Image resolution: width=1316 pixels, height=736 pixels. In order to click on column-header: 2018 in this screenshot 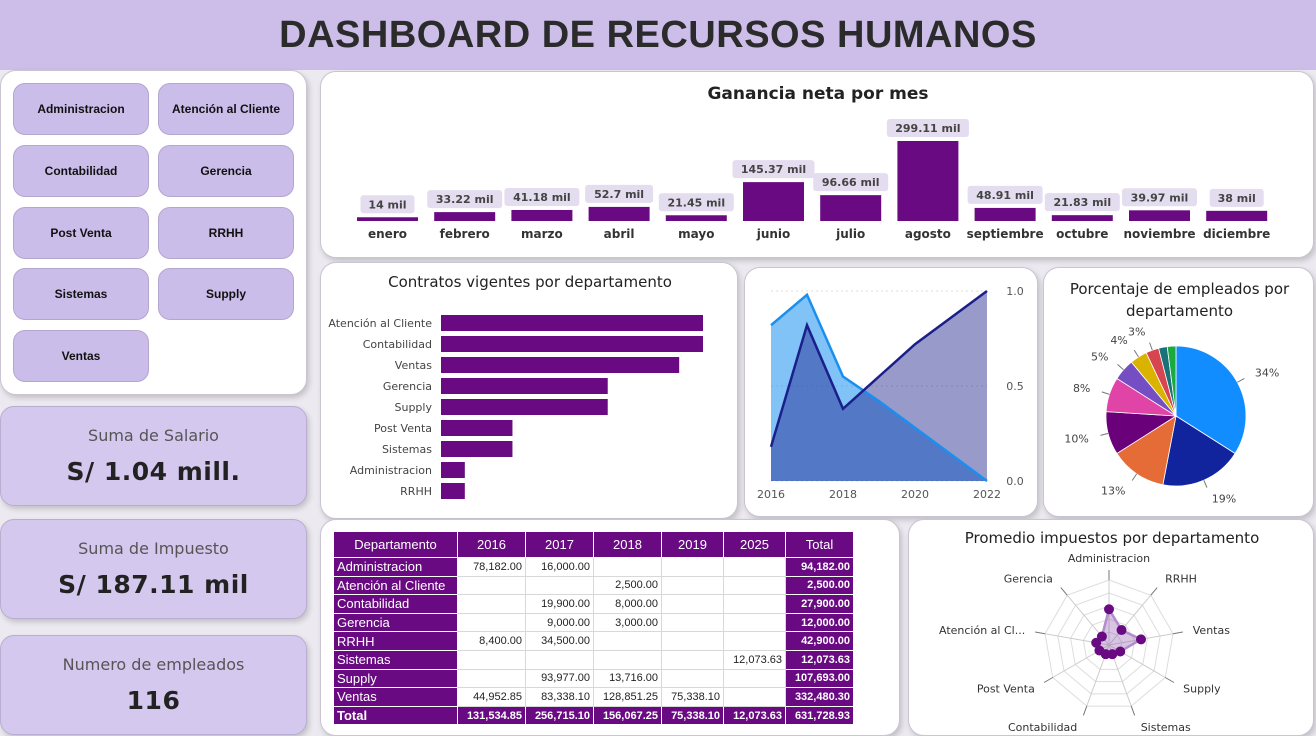, I will do `click(627, 544)`.